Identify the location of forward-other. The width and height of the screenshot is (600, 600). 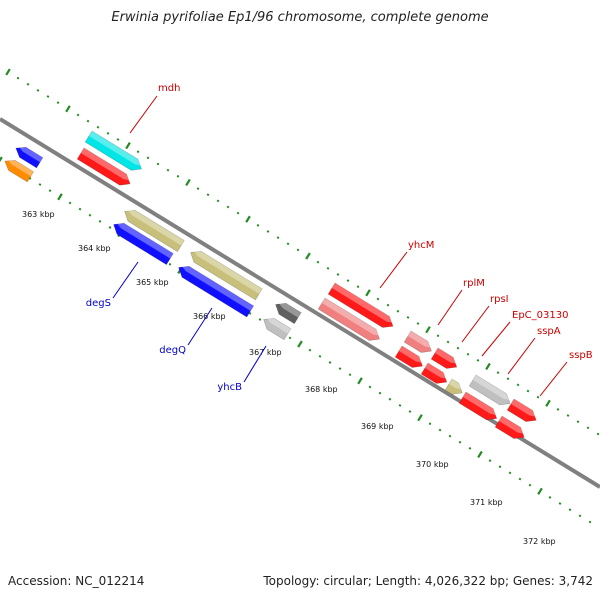
(454, 386).